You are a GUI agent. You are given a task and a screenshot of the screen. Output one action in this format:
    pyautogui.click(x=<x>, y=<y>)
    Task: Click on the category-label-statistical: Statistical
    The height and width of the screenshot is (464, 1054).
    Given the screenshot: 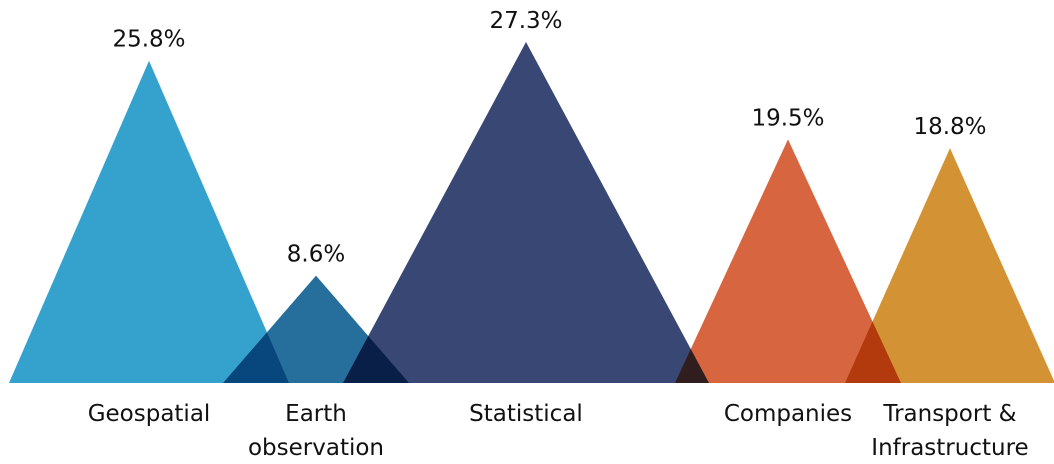 What is the action you would take?
    pyautogui.click(x=526, y=414)
    